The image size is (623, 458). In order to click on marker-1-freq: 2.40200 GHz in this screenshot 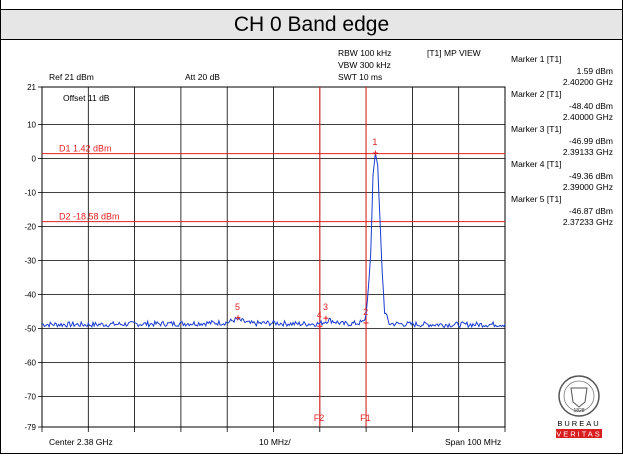, I will do `click(588, 82)`.